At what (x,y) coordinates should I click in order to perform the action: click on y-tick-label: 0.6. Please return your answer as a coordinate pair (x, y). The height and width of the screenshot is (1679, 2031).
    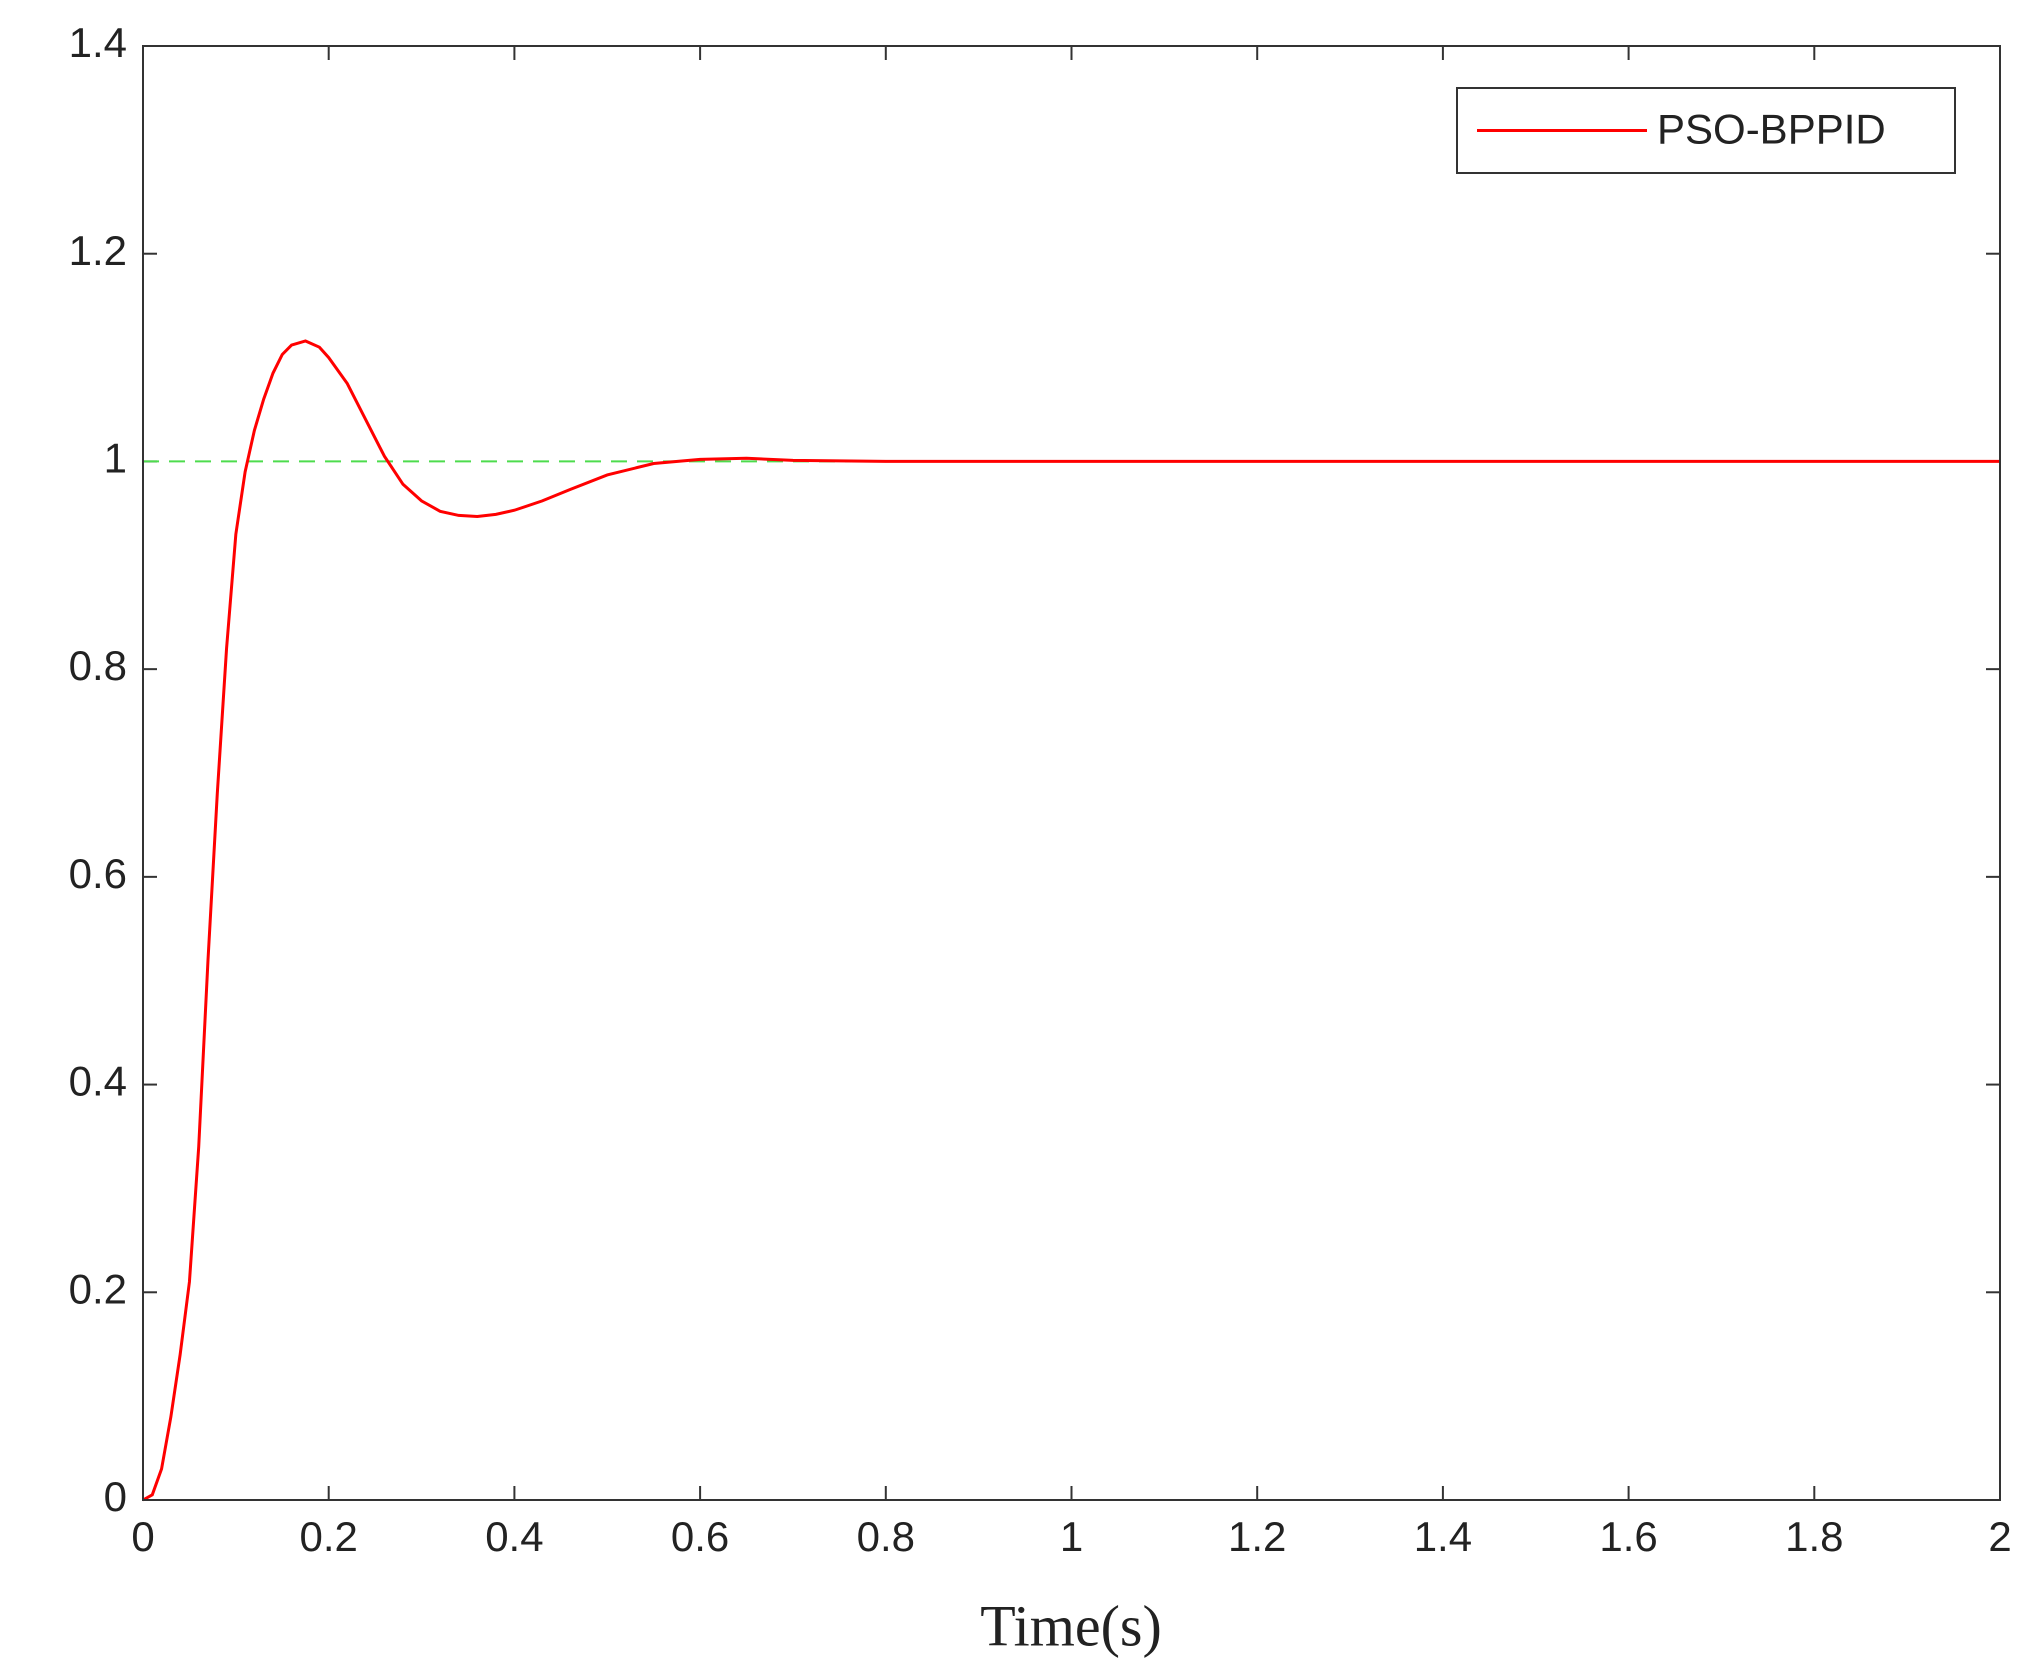
    Looking at the image, I should click on (98, 873).